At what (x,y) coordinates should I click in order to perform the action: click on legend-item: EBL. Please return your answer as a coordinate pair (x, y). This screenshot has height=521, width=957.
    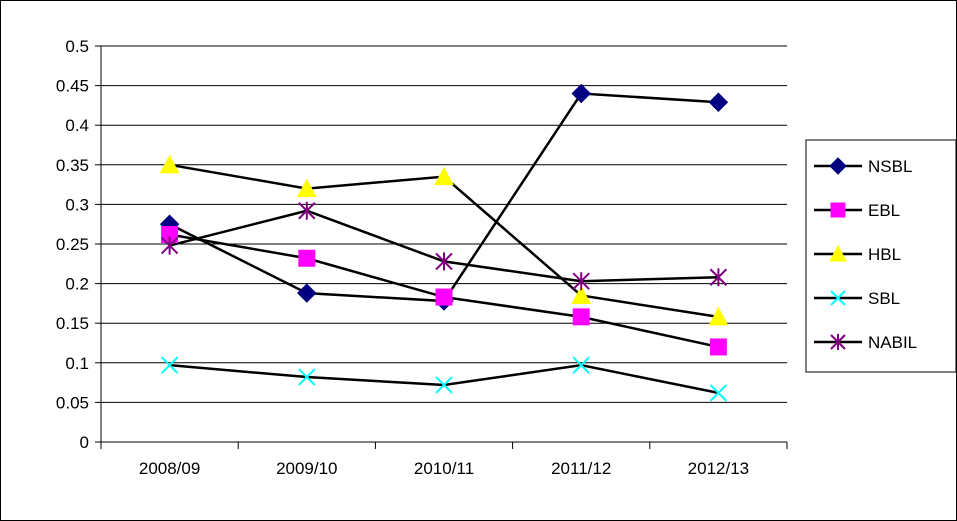
    Looking at the image, I should click on (857, 210).